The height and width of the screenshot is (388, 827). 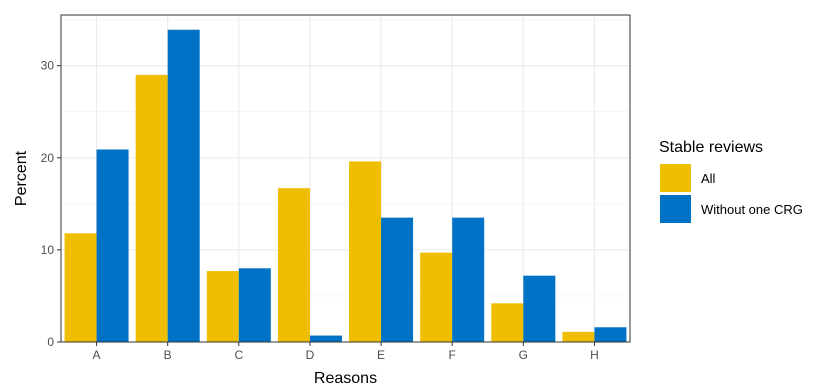 I want to click on x-tick-label: A, so click(x=97, y=355).